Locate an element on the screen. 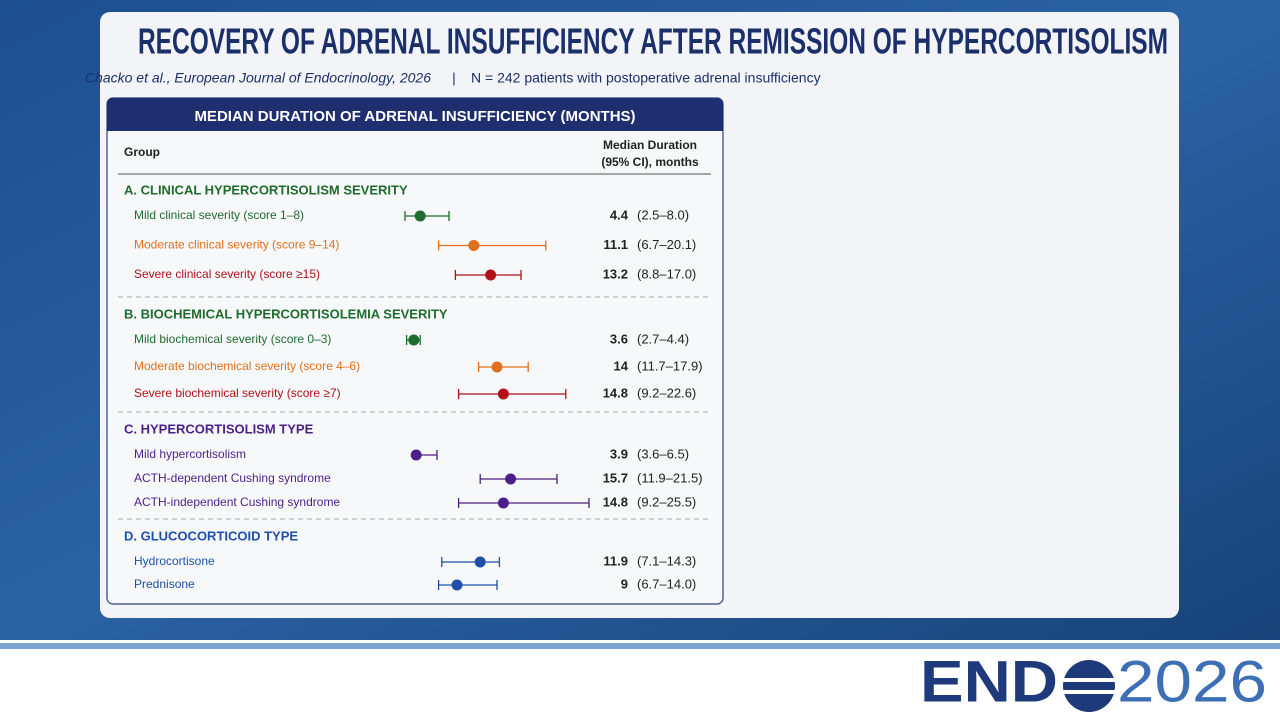  ci-label: (8.8–17.0) is located at coordinates (666, 273).